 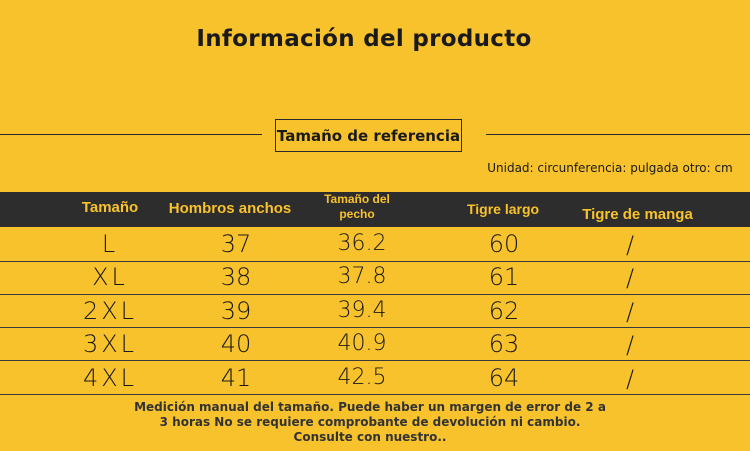 What do you see at coordinates (637, 214) in the screenshot?
I see `header-sleeve: Tigre de manga` at bounding box center [637, 214].